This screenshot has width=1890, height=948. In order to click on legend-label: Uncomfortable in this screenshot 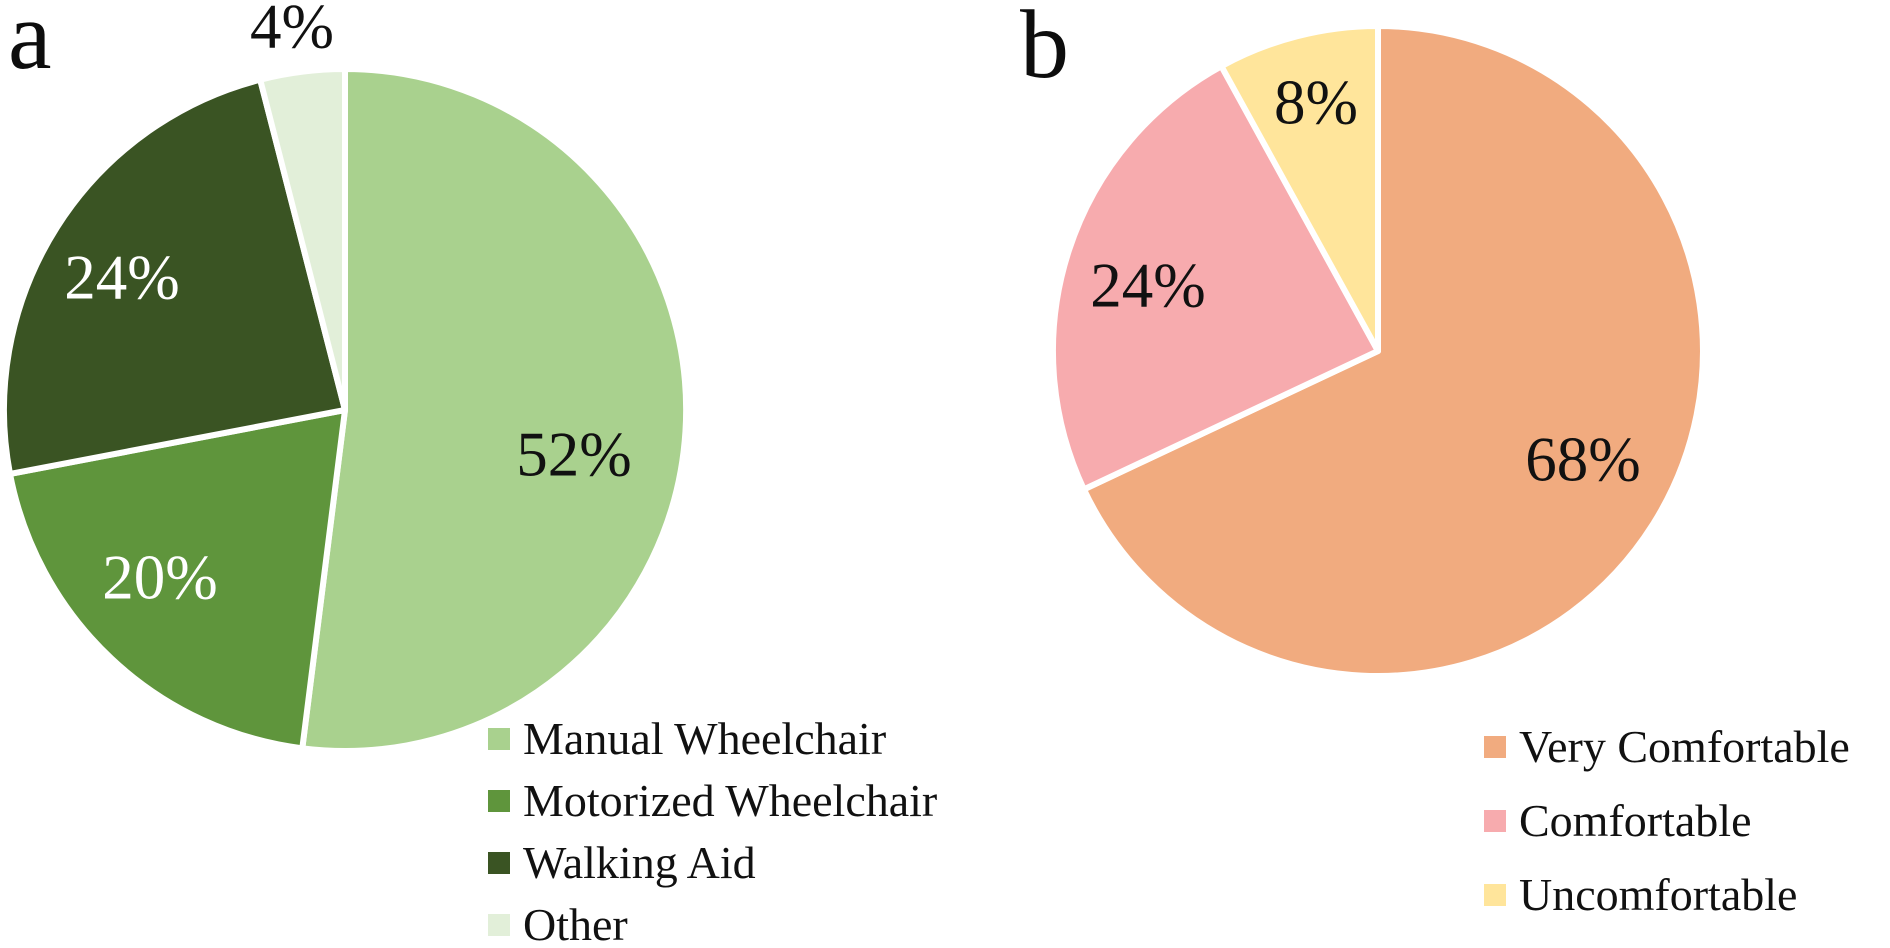, I will do `click(1658, 894)`.